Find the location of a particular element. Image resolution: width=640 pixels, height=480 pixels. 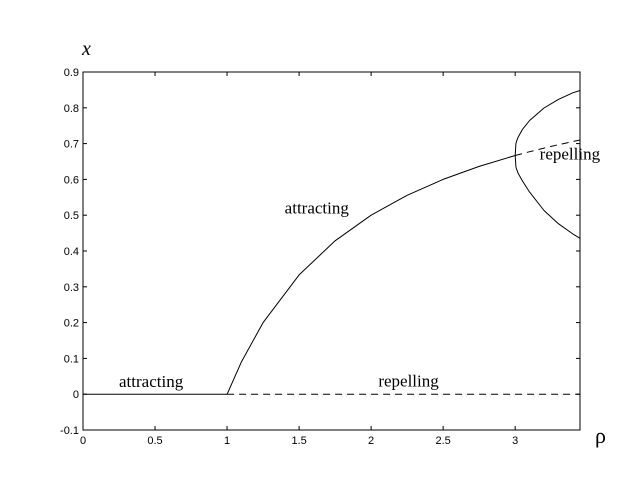

series-line-5-solid is located at coordinates (547, 164).